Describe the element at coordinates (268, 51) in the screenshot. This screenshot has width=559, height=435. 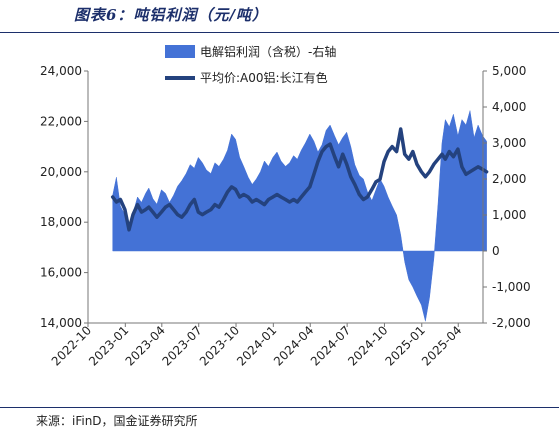
I see `legend-label-profit: 电解铝利润（含税）-右轴` at that location.